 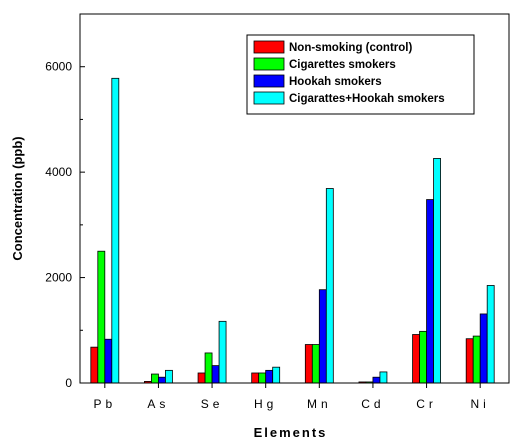 I want to click on x-axis-label: Elements, so click(x=291, y=432).